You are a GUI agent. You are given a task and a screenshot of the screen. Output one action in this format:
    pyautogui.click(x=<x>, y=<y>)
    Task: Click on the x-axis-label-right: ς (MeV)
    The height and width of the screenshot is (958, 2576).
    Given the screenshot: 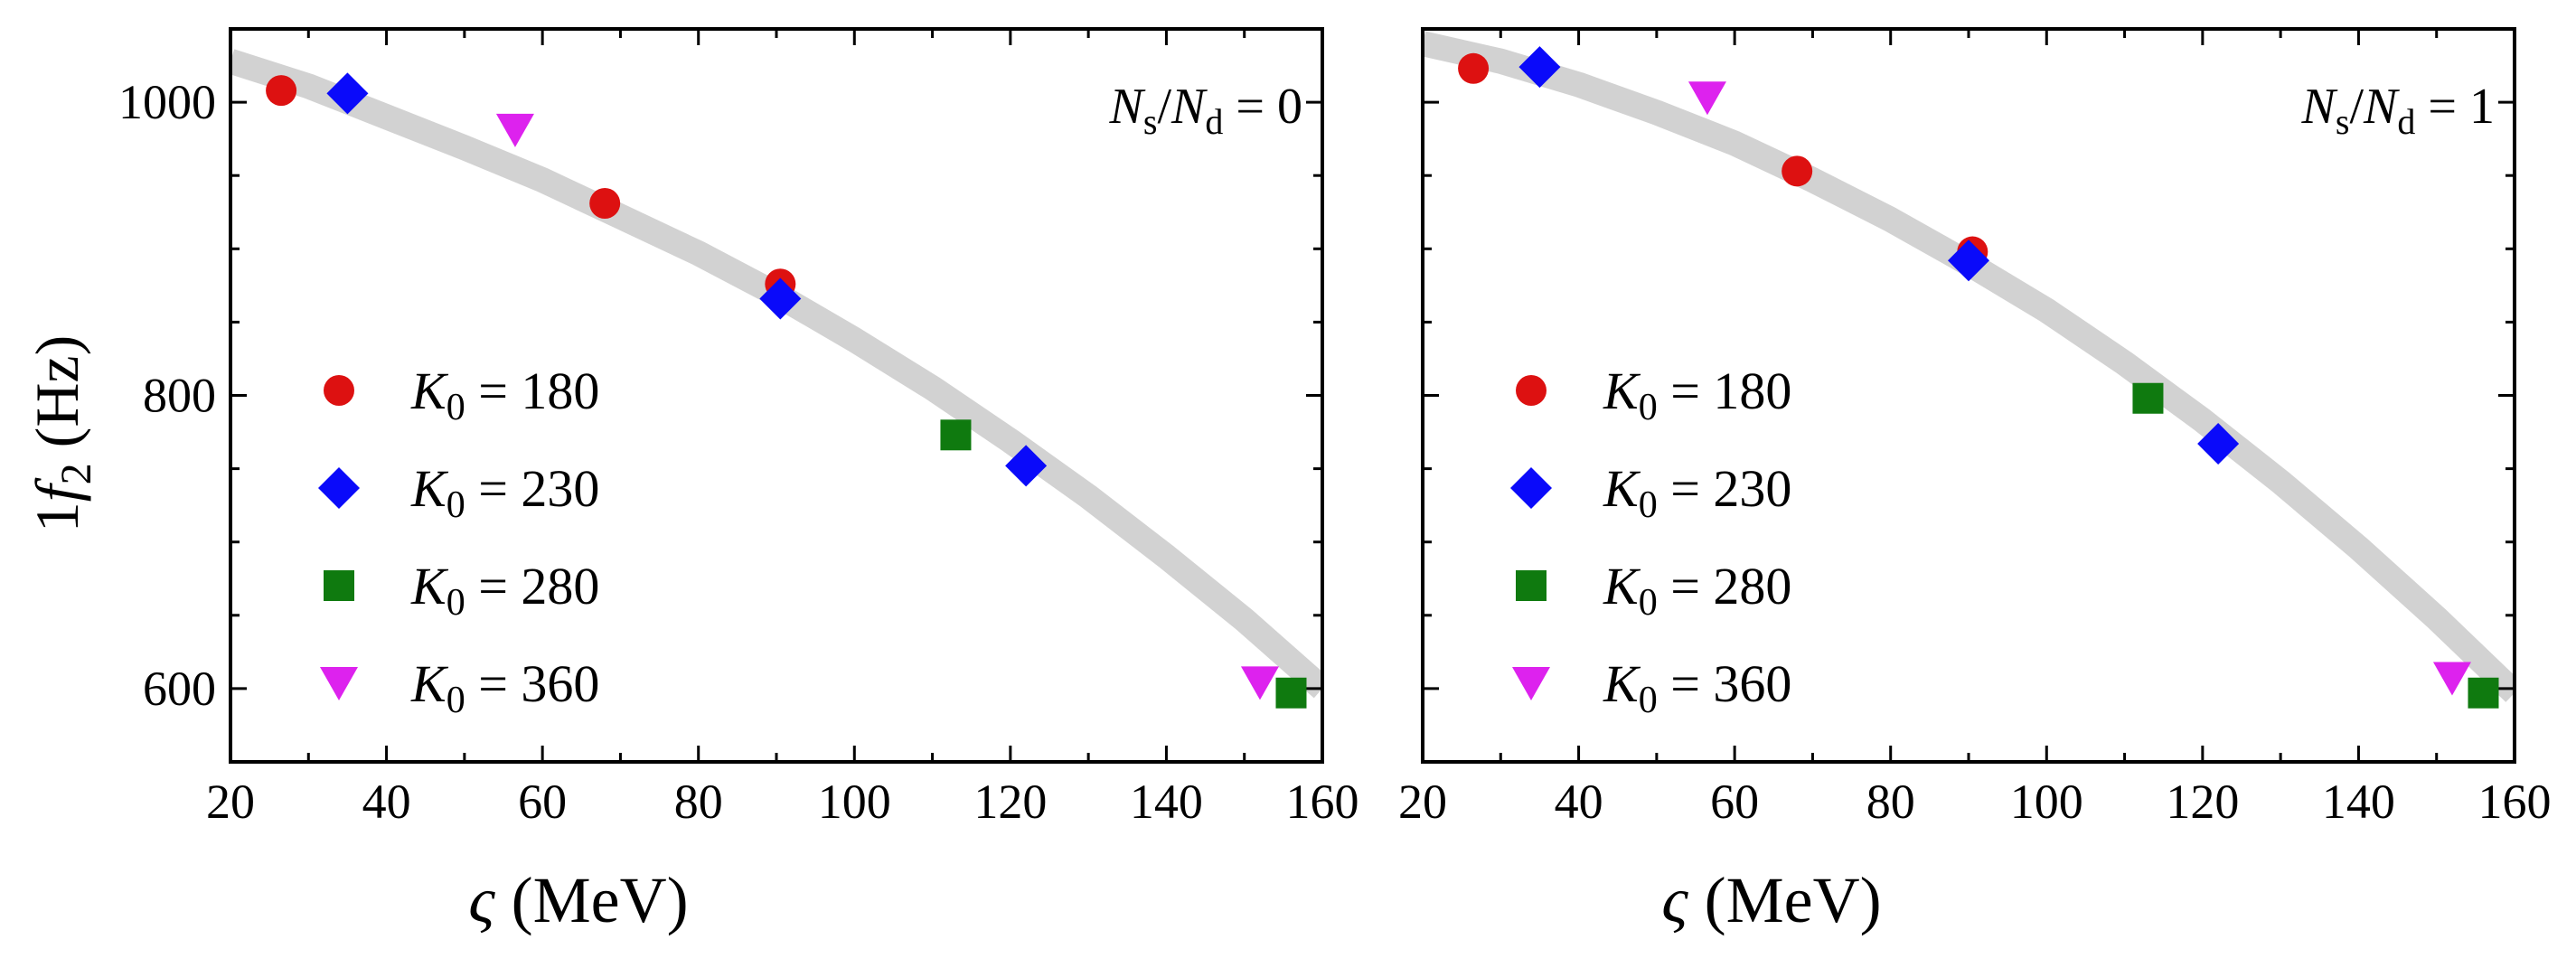 What is the action you would take?
    pyautogui.click(x=1771, y=900)
    